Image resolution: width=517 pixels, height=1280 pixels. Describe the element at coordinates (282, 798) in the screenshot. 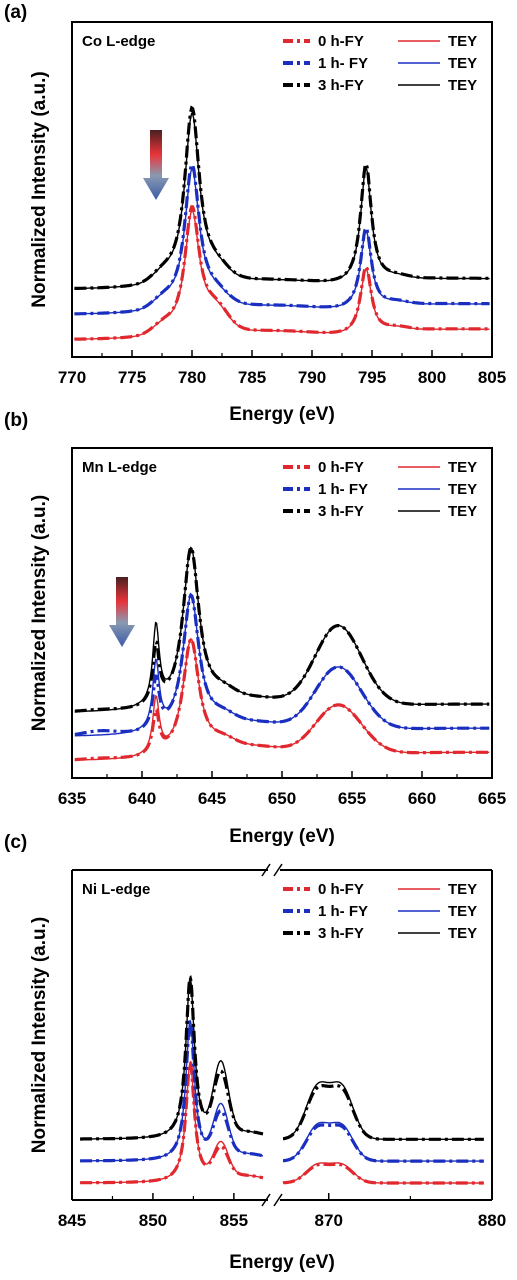

I see `x-tick-label: 650` at that location.